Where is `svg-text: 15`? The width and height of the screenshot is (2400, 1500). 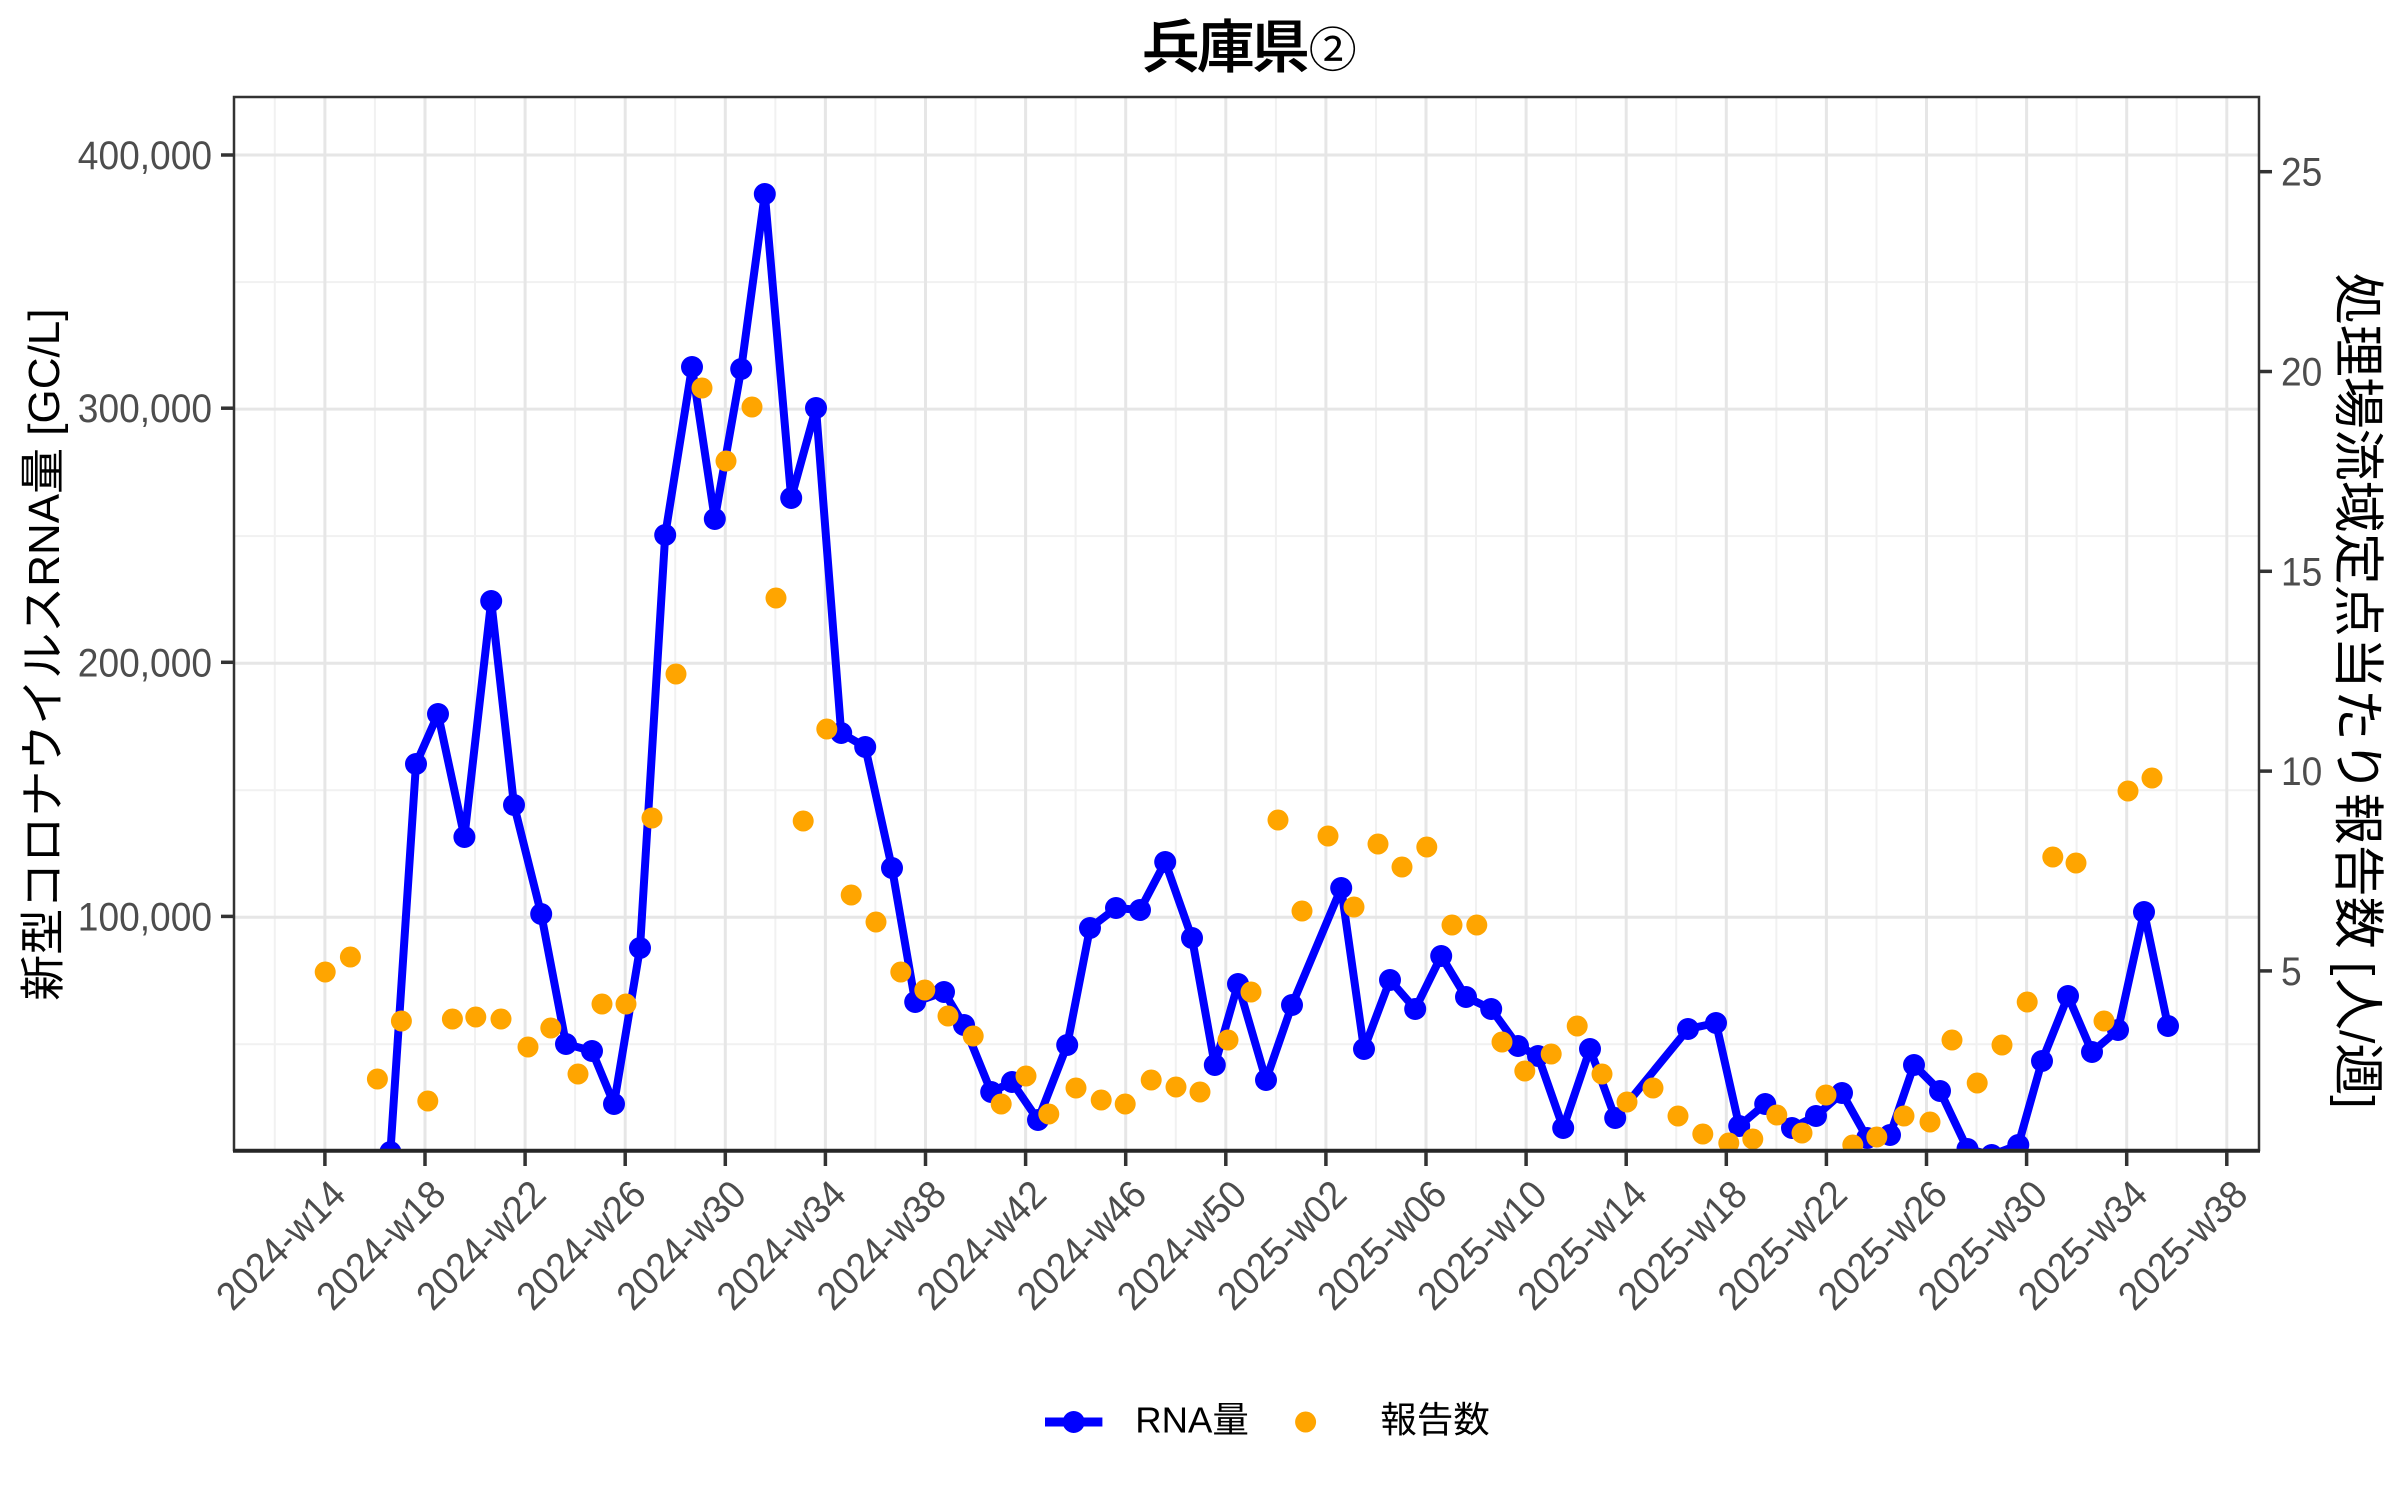 svg-text: 15 is located at coordinates (2301, 572).